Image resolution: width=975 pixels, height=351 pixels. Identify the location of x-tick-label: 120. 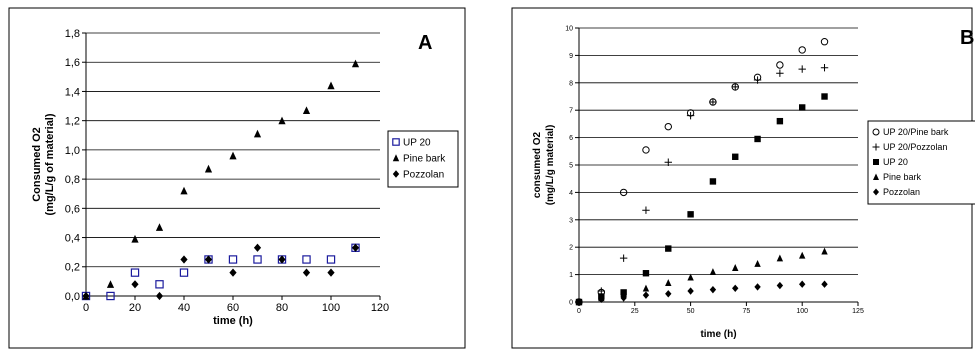
(380, 308).